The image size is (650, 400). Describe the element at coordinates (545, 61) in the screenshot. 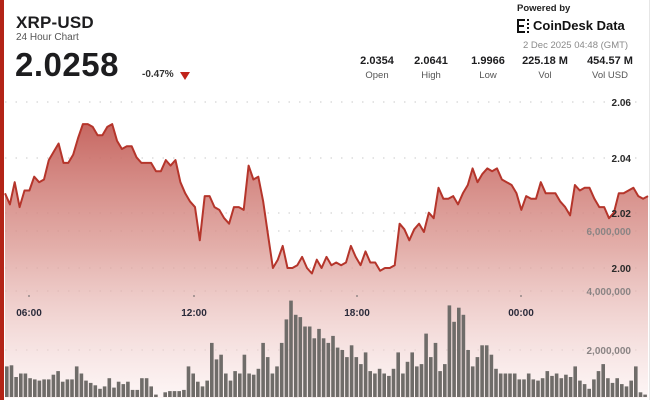

I see `stat-value: 225.18 M` at that location.